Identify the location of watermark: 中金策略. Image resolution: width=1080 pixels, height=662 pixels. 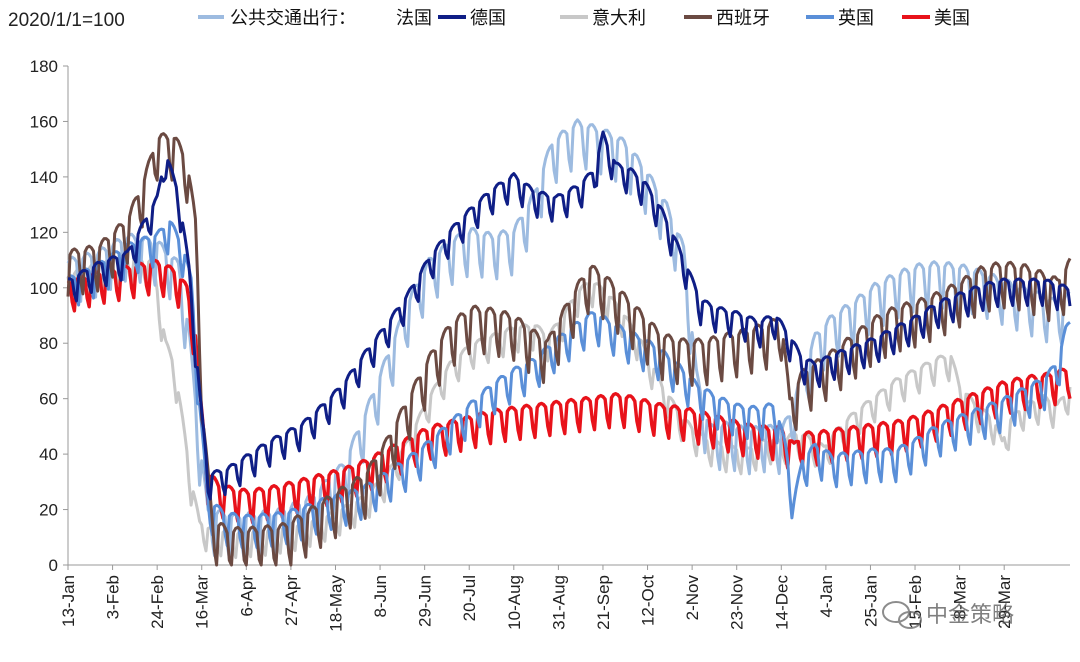
(948, 615).